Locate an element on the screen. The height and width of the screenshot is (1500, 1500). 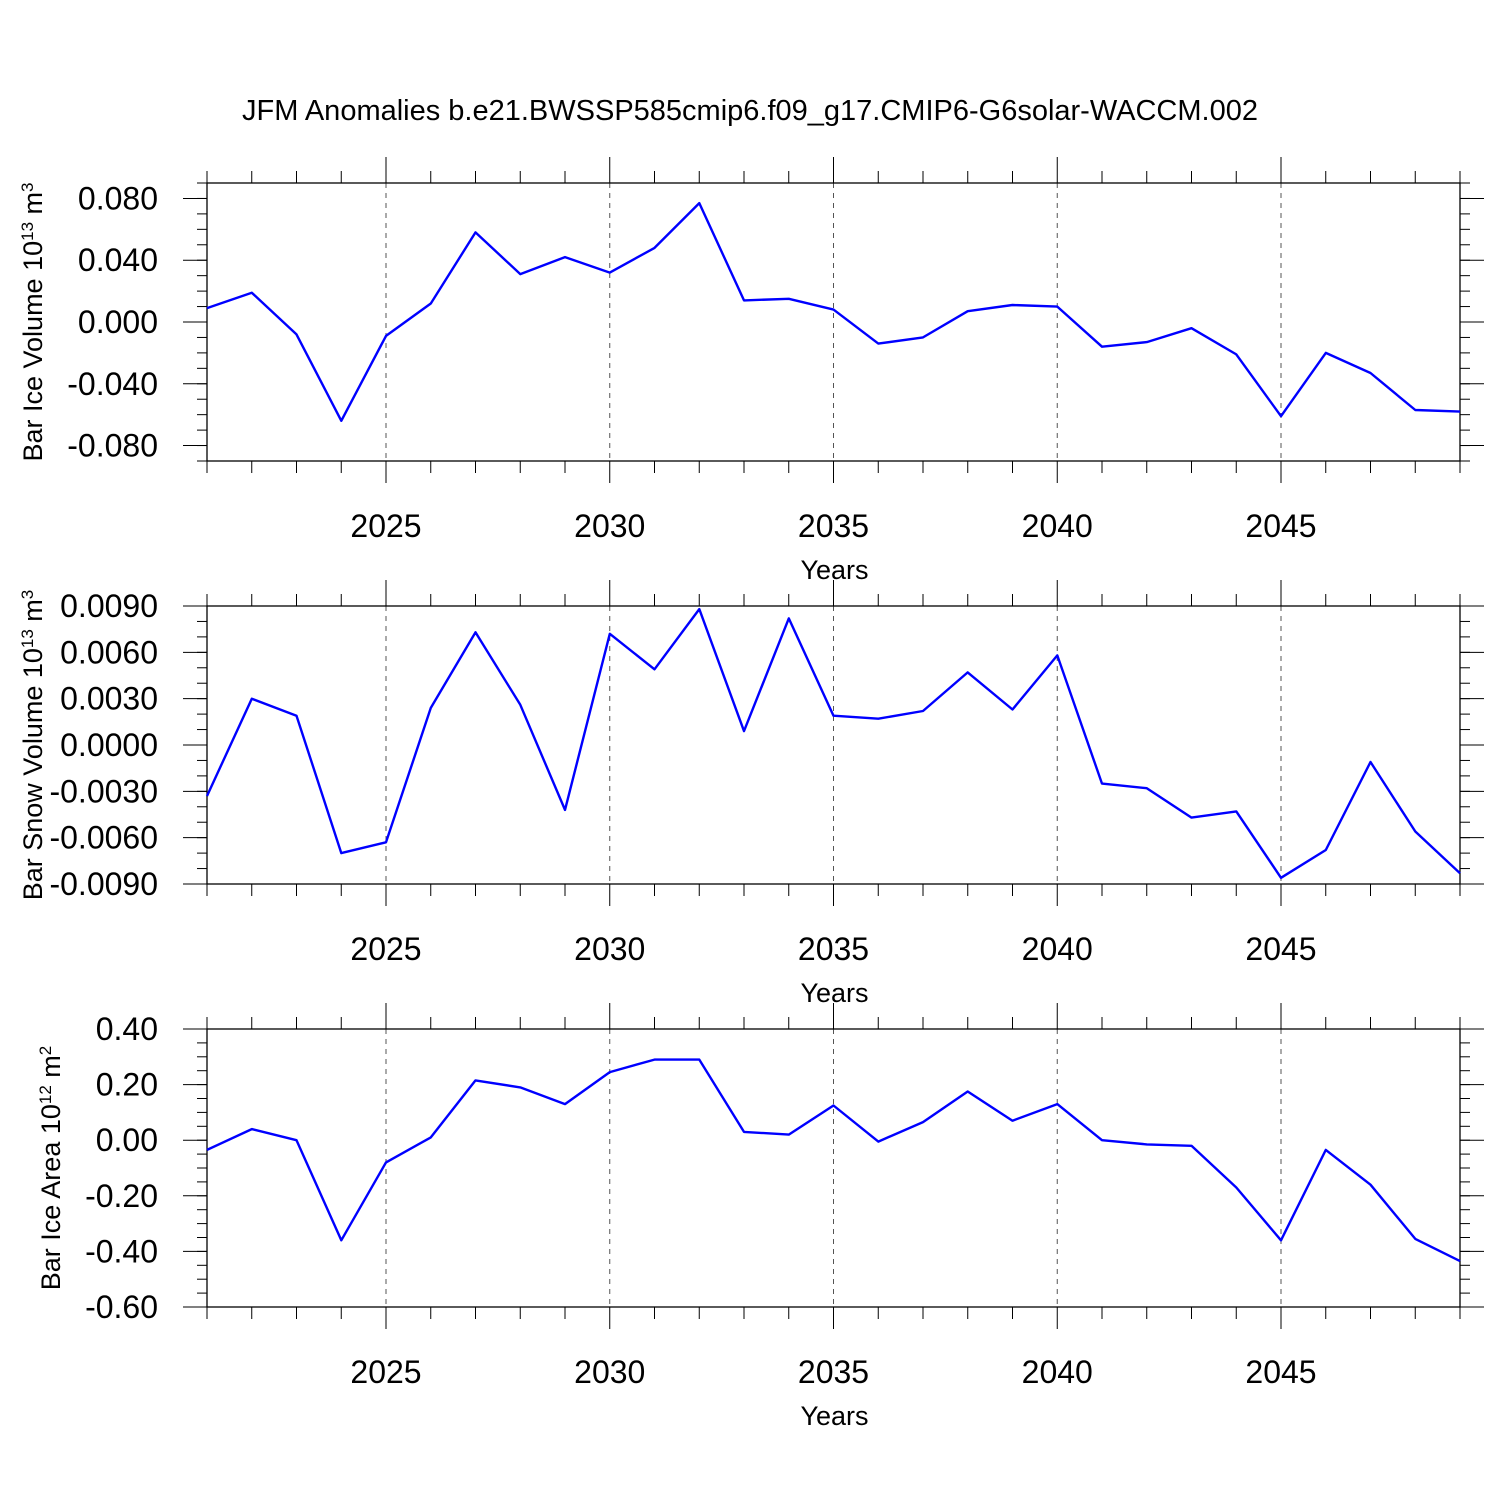
ice-area-y-tick-label: 0.20 is located at coordinates (127, 1085).